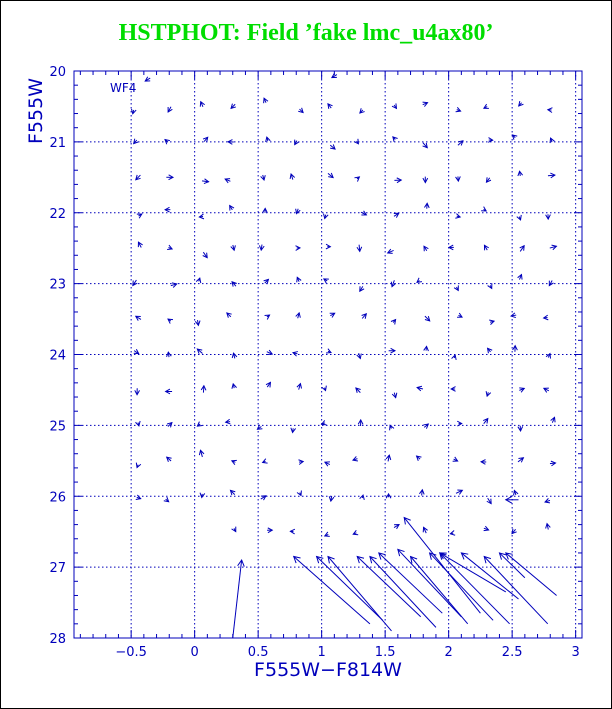  Describe the element at coordinates (57, 72) in the screenshot. I see `y-tick-label: 20` at that location.